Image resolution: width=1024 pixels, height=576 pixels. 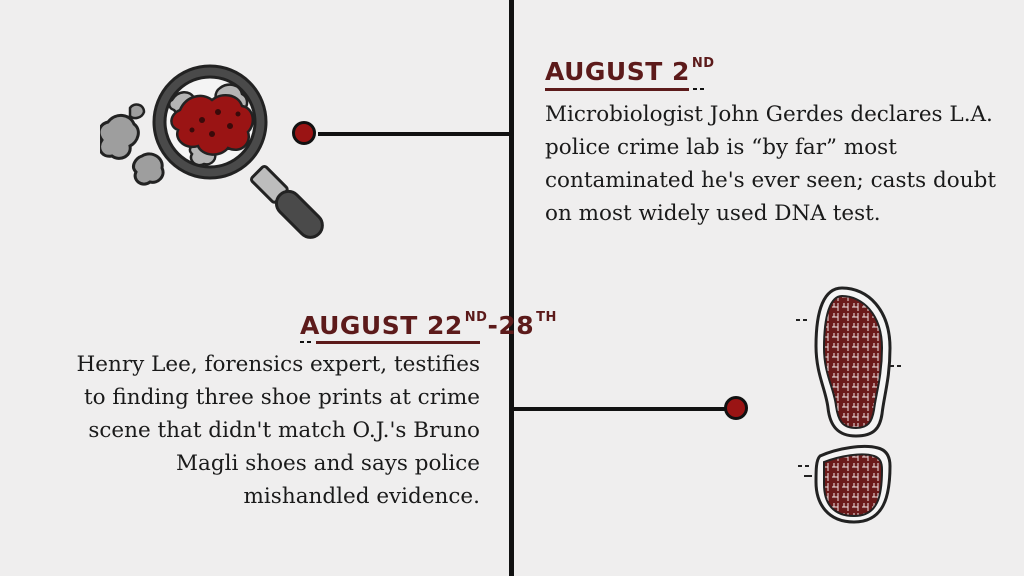 What do you see at coordinates (630, 71) in the screenshot?
I see `event-1-date: AUGUST 2 ND` at bounding box center [630, 71].